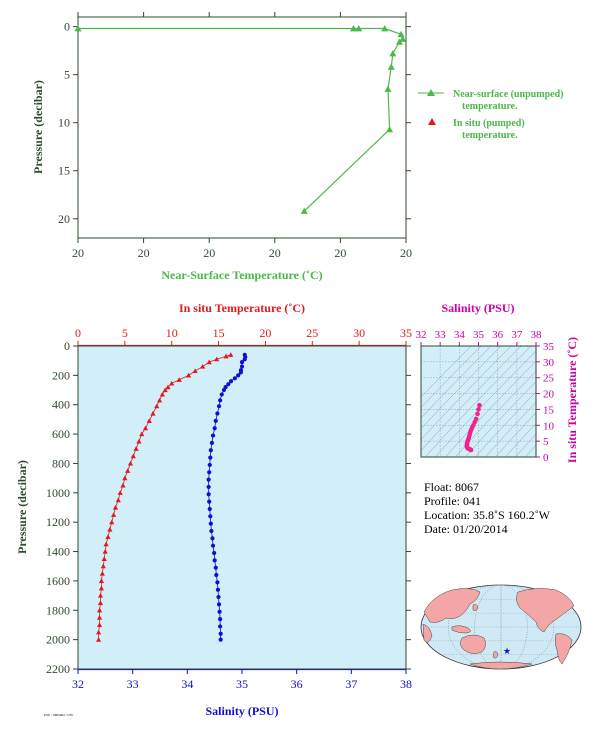 The width and height of the screenshot is (601, 732). I want to click on pressure-tick-label: 600, so click(61, 434).